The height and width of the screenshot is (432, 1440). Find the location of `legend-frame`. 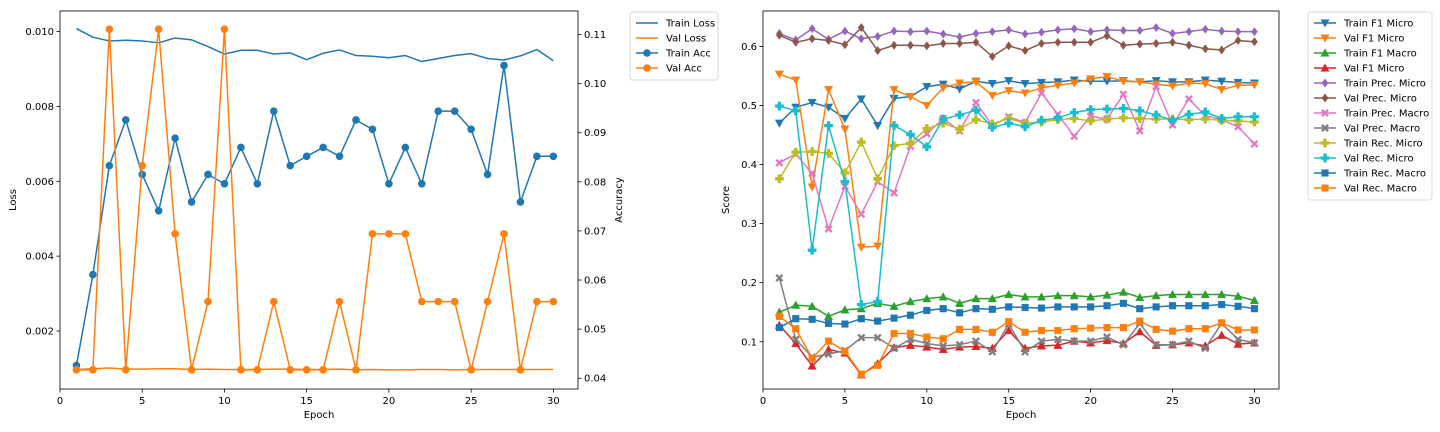

legend-frame is located at coordinates (674, 46).